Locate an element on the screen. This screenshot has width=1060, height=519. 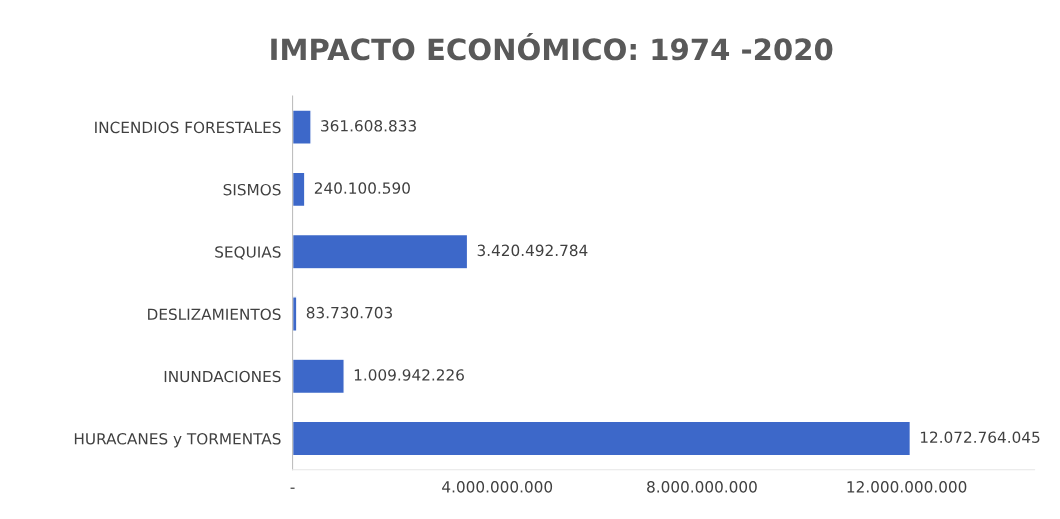
chart-title: IMPACTO ECONÓMICO: 1974 -2020 is located at coordinates (552, 46).